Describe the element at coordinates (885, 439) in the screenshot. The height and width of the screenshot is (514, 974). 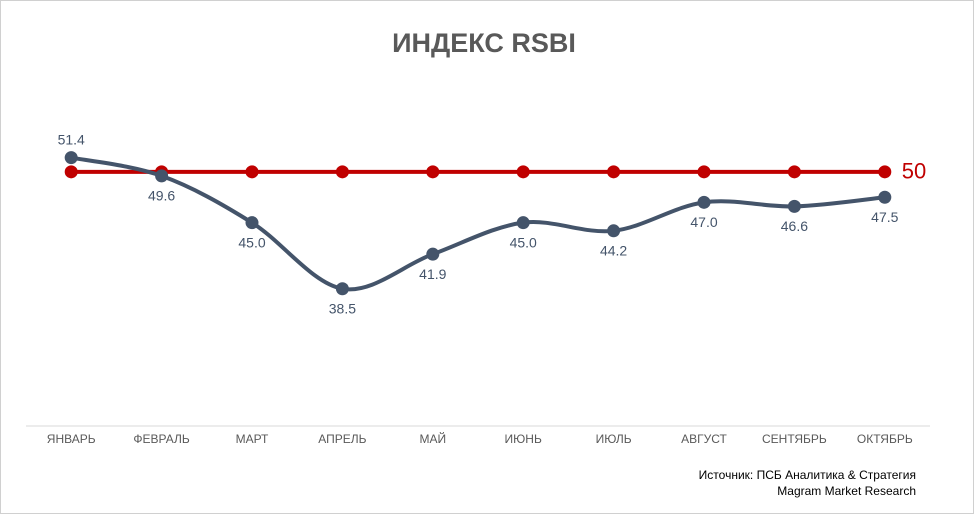
I see `x-tick-label: ОКТЯБРЬ` at that location.